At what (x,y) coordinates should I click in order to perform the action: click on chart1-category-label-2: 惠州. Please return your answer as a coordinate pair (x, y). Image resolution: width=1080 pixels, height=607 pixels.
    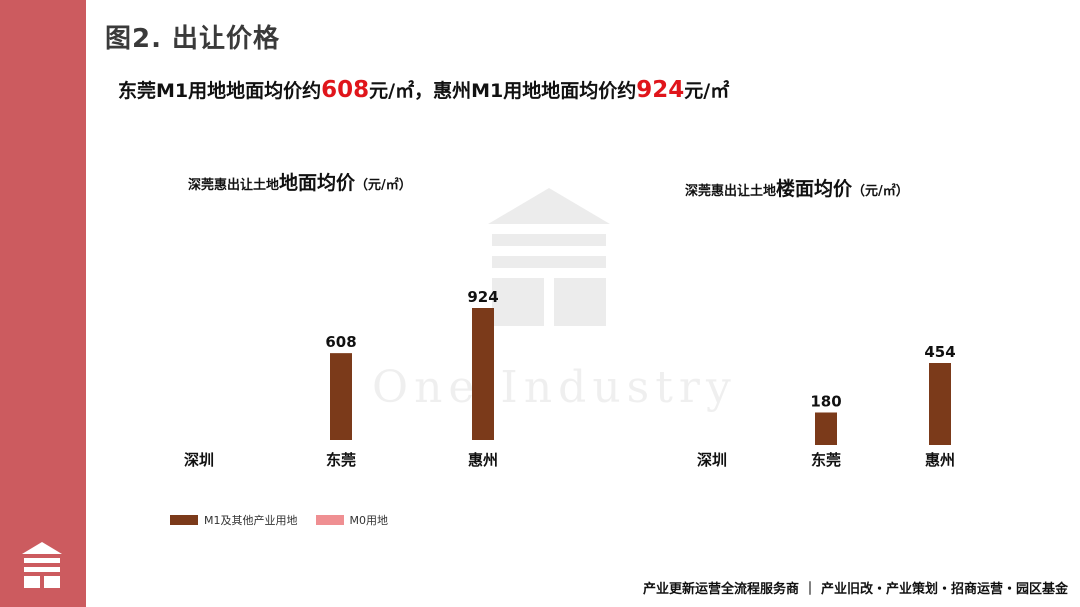
    Looking at the image, I should click on (483, 460).